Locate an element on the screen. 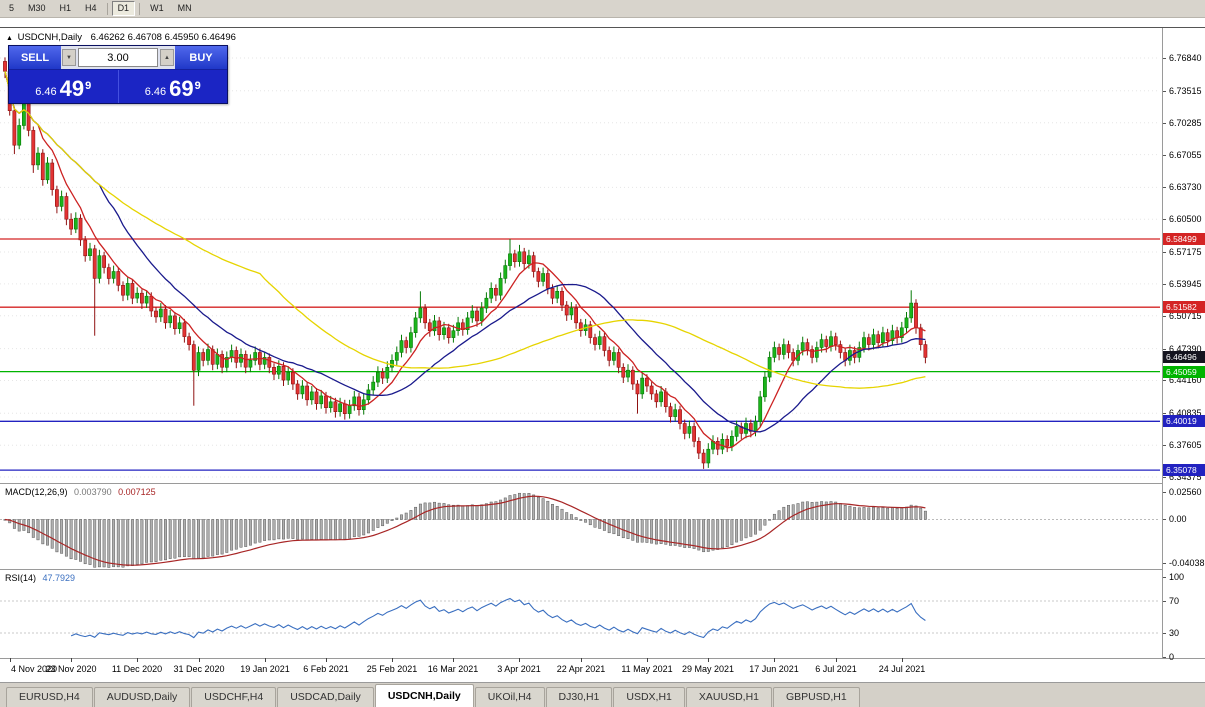 The image size is (1205, 707). date-axis-label: 11 May 2021 is located at coordinates (647, 669).